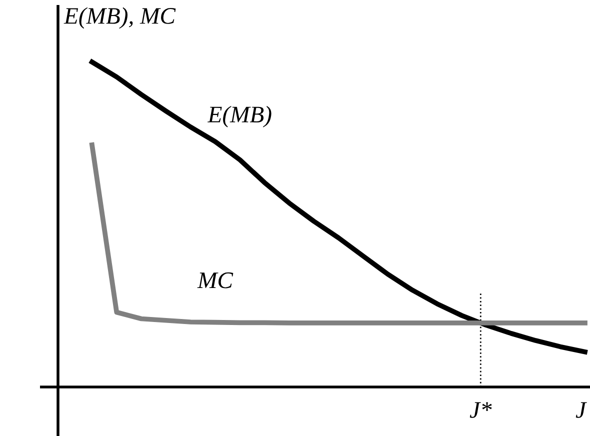 The image size is (590, 436). What do you see at coordinates (581, 410) in the screenshot?
I see `x-axis-title: J` at bounding box center [581, 410].